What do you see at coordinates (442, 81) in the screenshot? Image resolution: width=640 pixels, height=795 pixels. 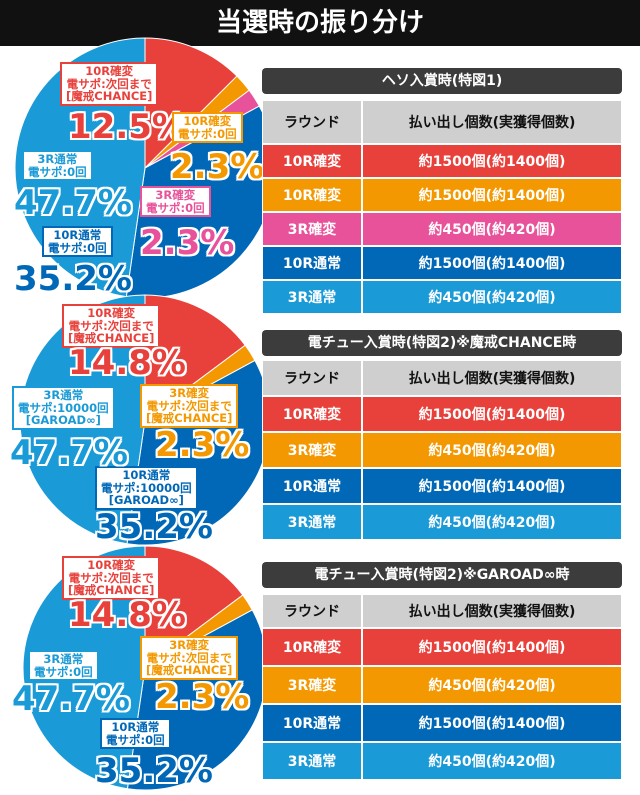 I see `table-title: ヘソ入賞時(特図1)` at bounding box center [442, 81].